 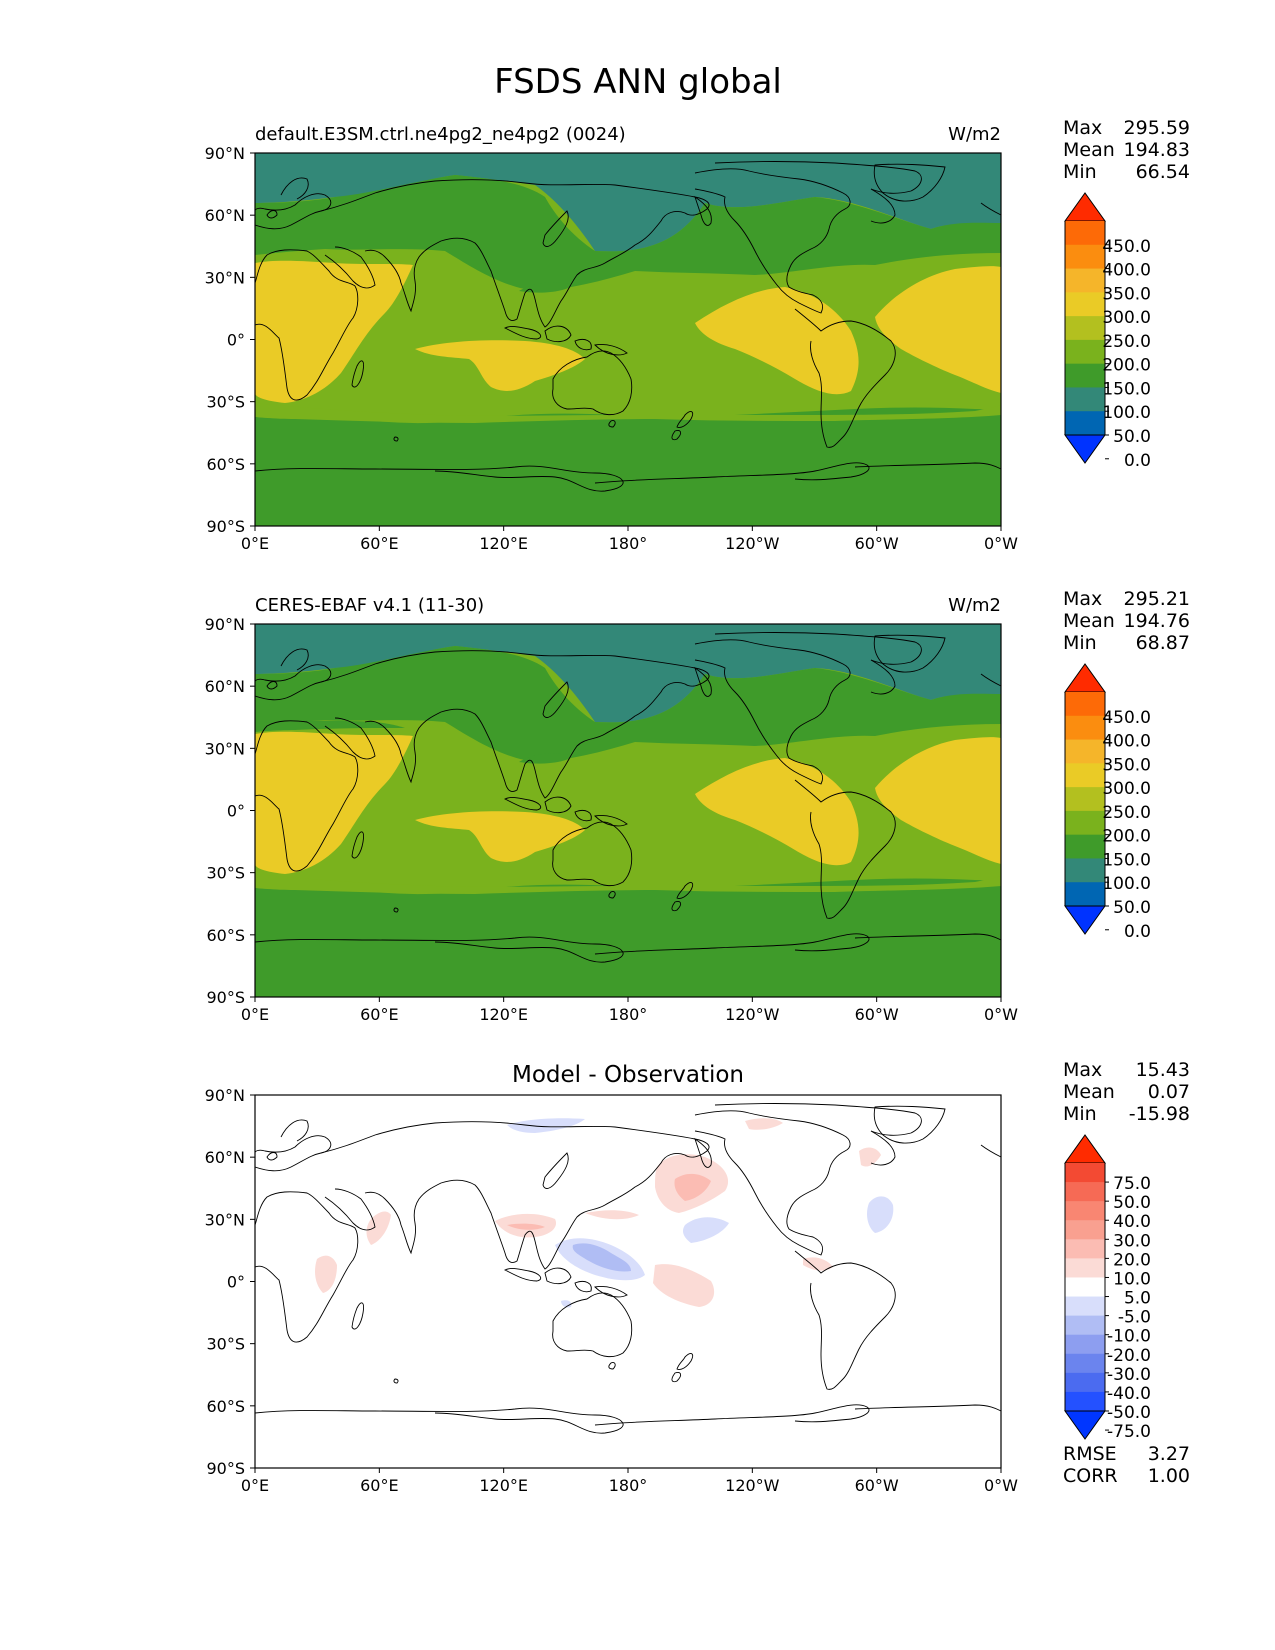 I want to click on colorbar-label: 300.0, so click(x=1126, y=789).